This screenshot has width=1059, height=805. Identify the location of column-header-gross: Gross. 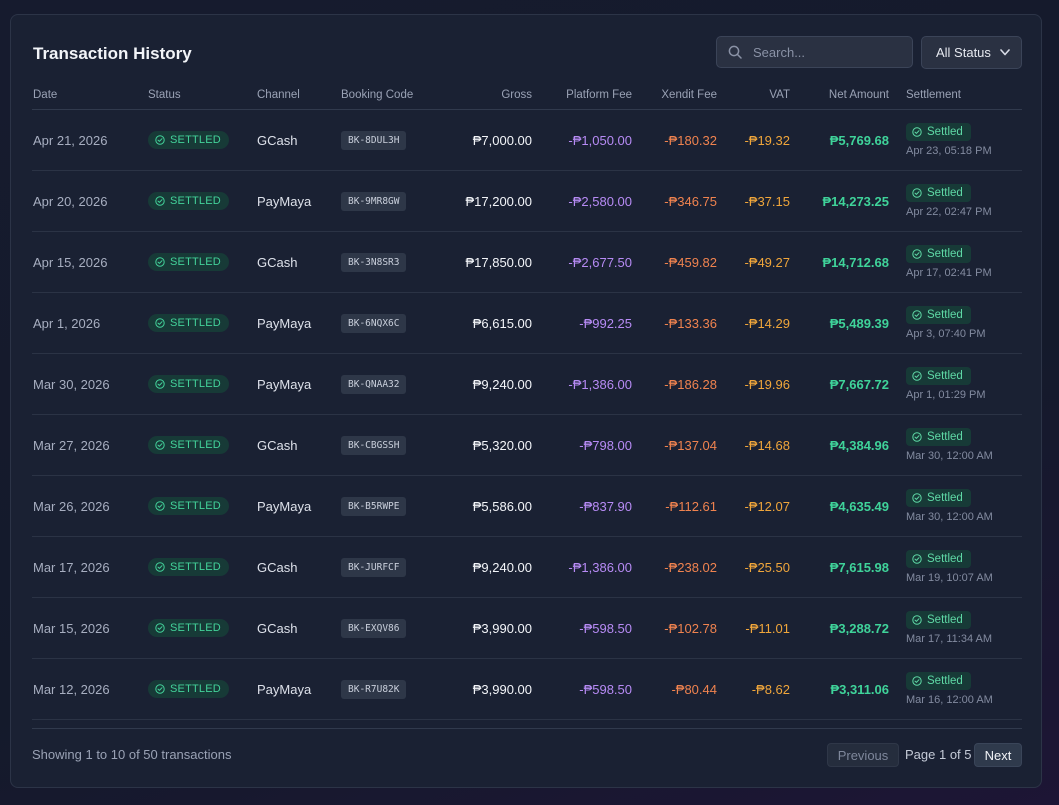
(482, 95).